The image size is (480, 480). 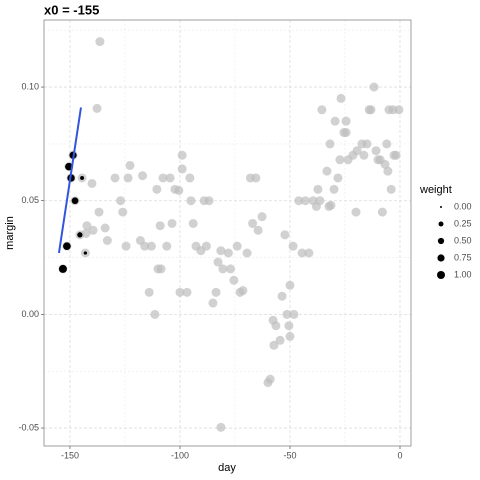 I want to click on chart-title: x0 = -155, so click(x=71, y=9).